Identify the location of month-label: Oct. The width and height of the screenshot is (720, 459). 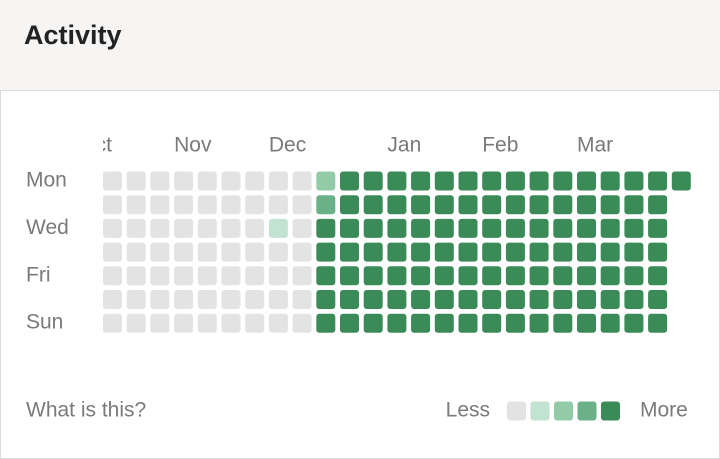
(95, 145).